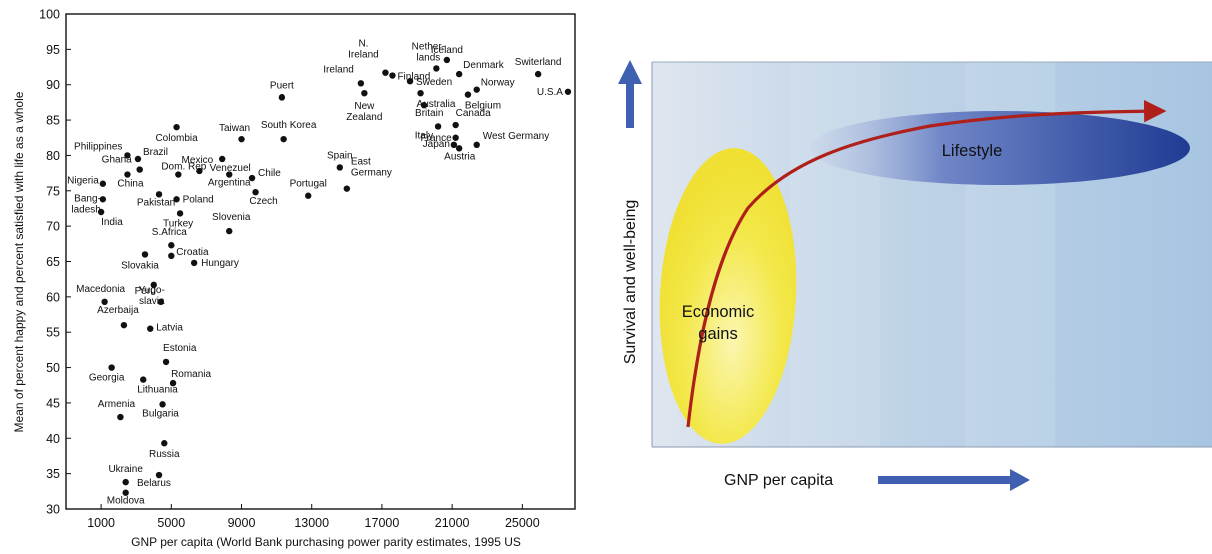 This screenshot has width=1212, height=554. What do you see at coordinates (447, 50) in the screenshot?
I see `point-label: Iceland` at bounding box center [447, 50].